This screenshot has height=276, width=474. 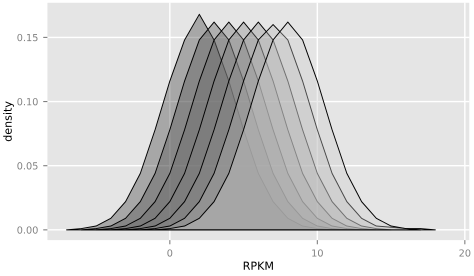 What do you see at coordinates (317, 253) in the screenshot?
I see `x-tick-label: 10` at bounding box center [317, 253].